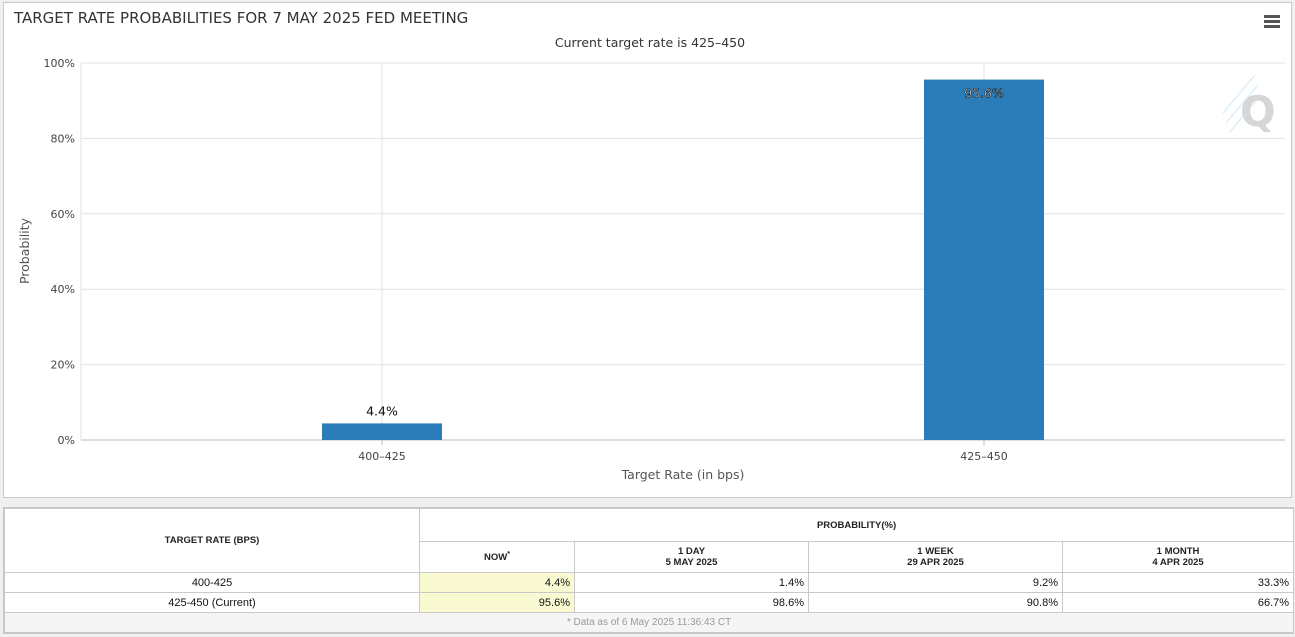 This screenshot has width=1295, height=637. Describe the element at coordinates (984, 93) in the screenshot. I see `bar-data-label: 95.6%` at that location.